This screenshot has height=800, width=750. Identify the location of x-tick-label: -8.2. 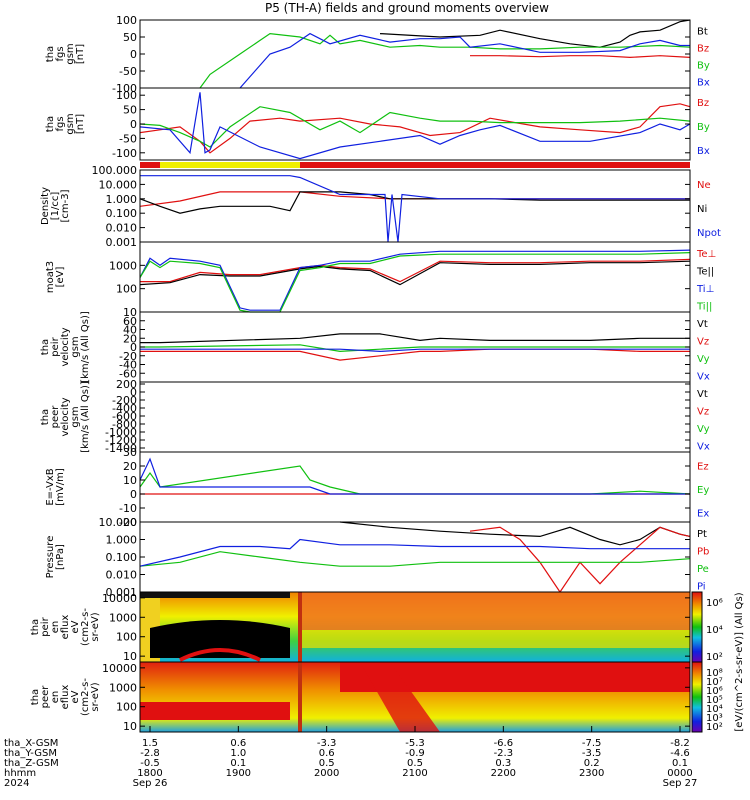
(680, 743).